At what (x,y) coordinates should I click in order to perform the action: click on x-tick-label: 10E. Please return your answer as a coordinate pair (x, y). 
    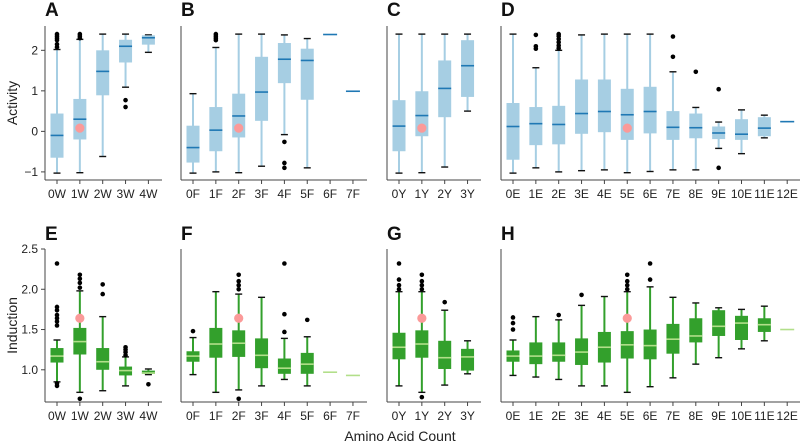
    Looking at the image, I should click on (741, 416).